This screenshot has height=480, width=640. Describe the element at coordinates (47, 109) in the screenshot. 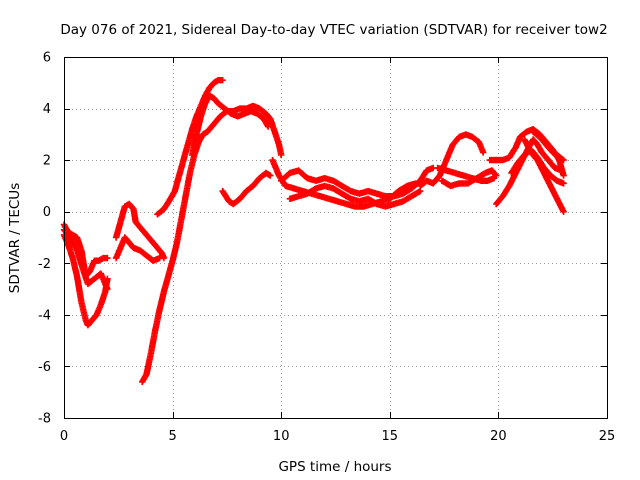

I see `y-tick-label: 4` at that location.